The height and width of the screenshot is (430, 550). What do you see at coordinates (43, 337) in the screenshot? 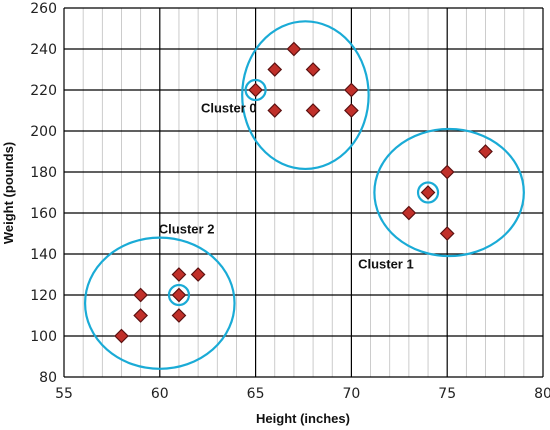
I see `y-tick-label: 100` at bounding box center [43, 337].